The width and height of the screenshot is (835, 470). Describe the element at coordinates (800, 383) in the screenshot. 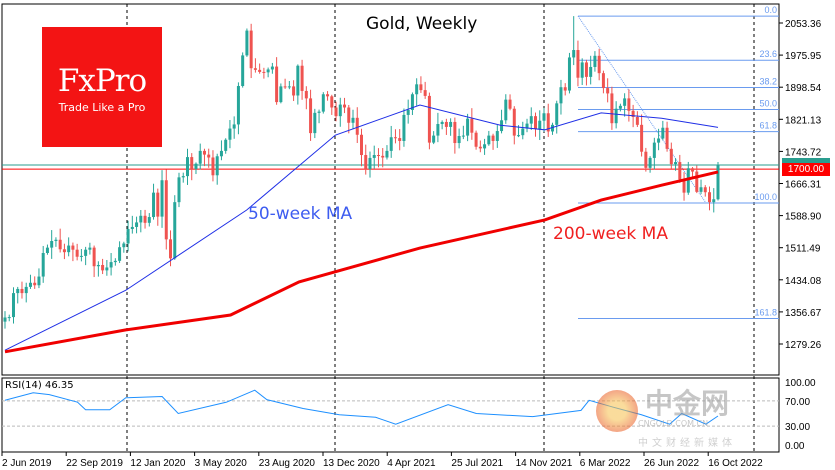

I see `rsi-tick-label: 100.00` at that location.